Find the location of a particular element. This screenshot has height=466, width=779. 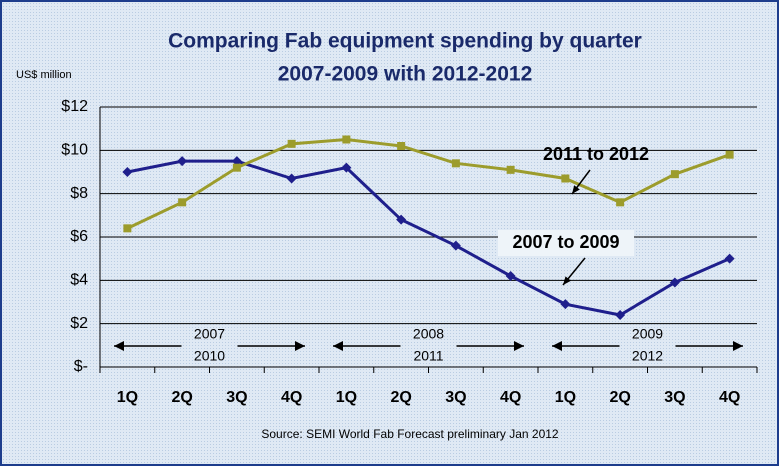

y-tick-label: $8 is located at coordinates (79, 193).